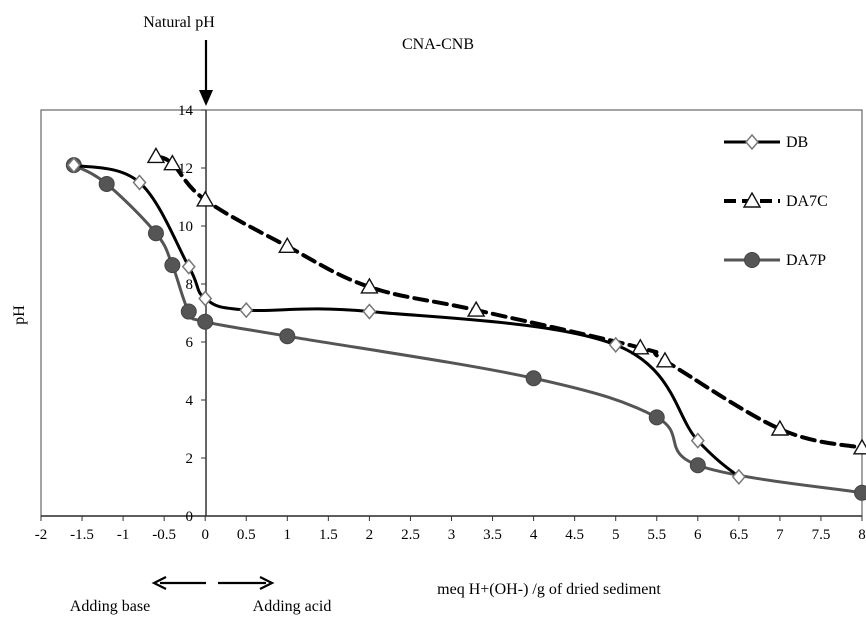 This screenshot has width=866, height=619. What do you see at coordinates (574, 535) in the screenshot?
I see `x-tick-label: 4.5` at bounding box center [574, 535].